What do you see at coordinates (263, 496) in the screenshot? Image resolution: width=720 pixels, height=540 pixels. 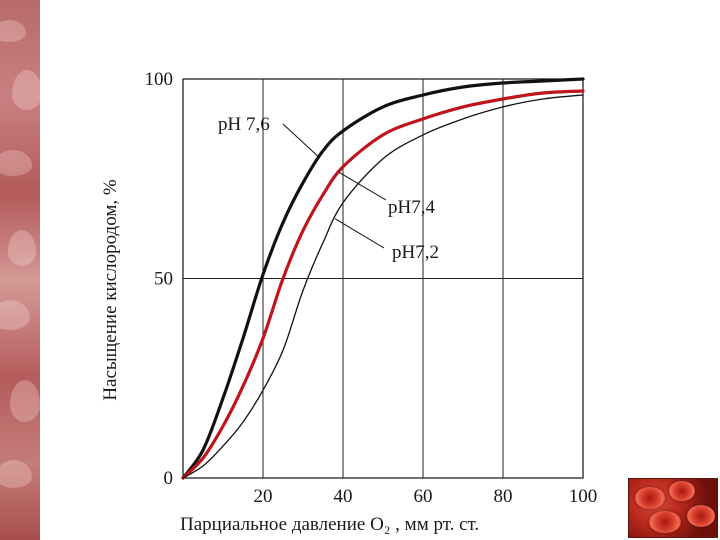 I see `x-tick-label: 20` at bounding box center [263, 496].